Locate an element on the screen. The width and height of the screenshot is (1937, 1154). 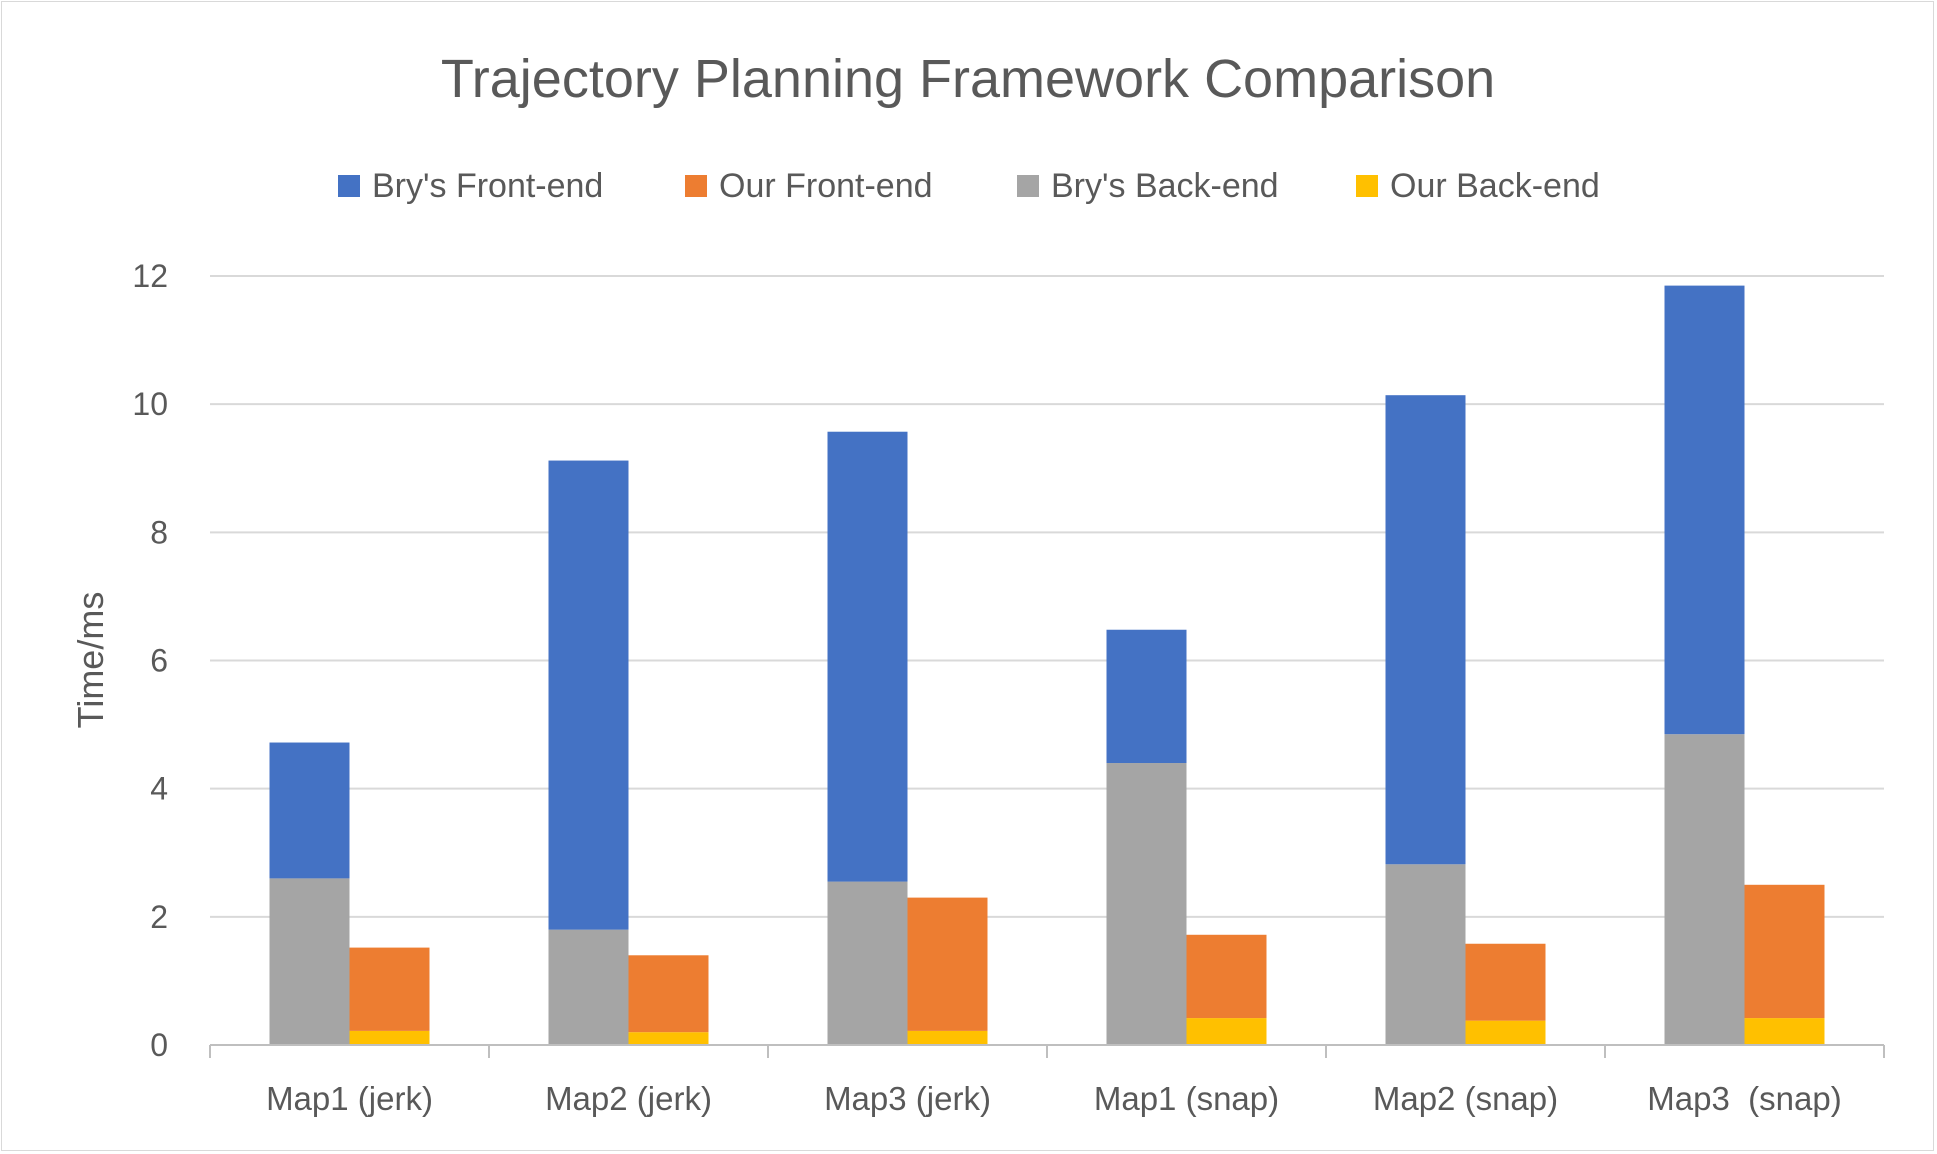
legend-swatch-bry-s-back-end is located at coordinates (1028, 186).